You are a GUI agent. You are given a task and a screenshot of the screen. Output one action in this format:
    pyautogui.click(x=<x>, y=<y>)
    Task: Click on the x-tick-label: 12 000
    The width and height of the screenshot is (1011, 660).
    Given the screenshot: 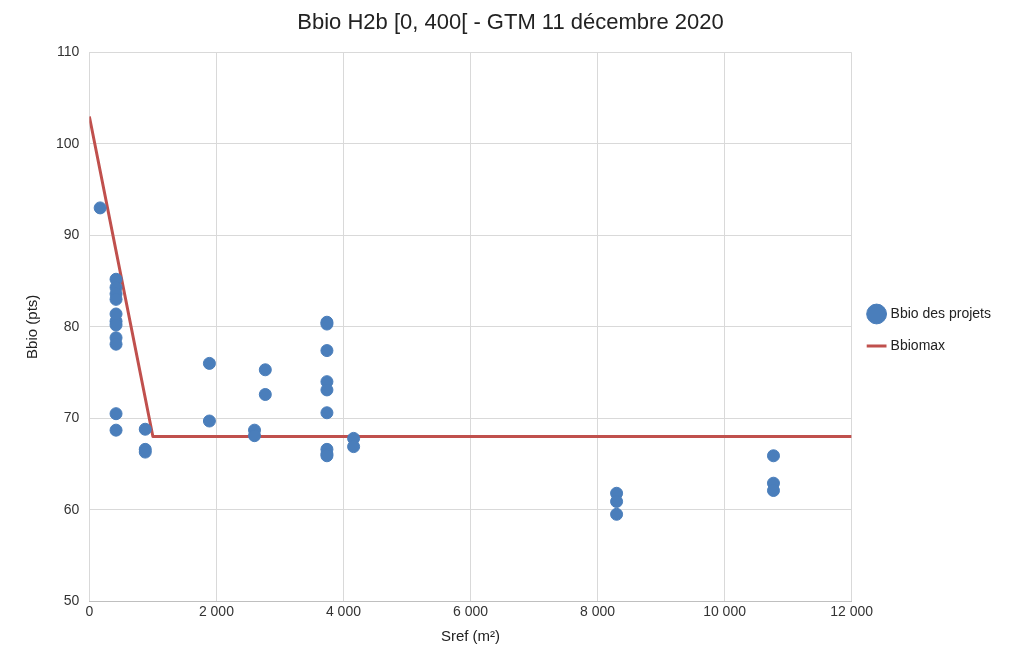 What is the action you would take?
    pyautogui.click(x=852, y=611)
    